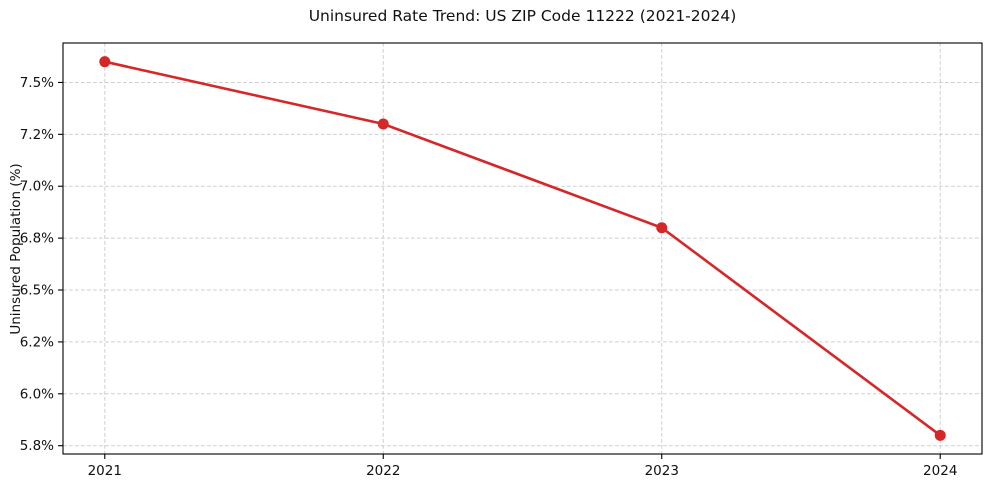  I want to click on x-tick-label: 2024, so click(940, 471).